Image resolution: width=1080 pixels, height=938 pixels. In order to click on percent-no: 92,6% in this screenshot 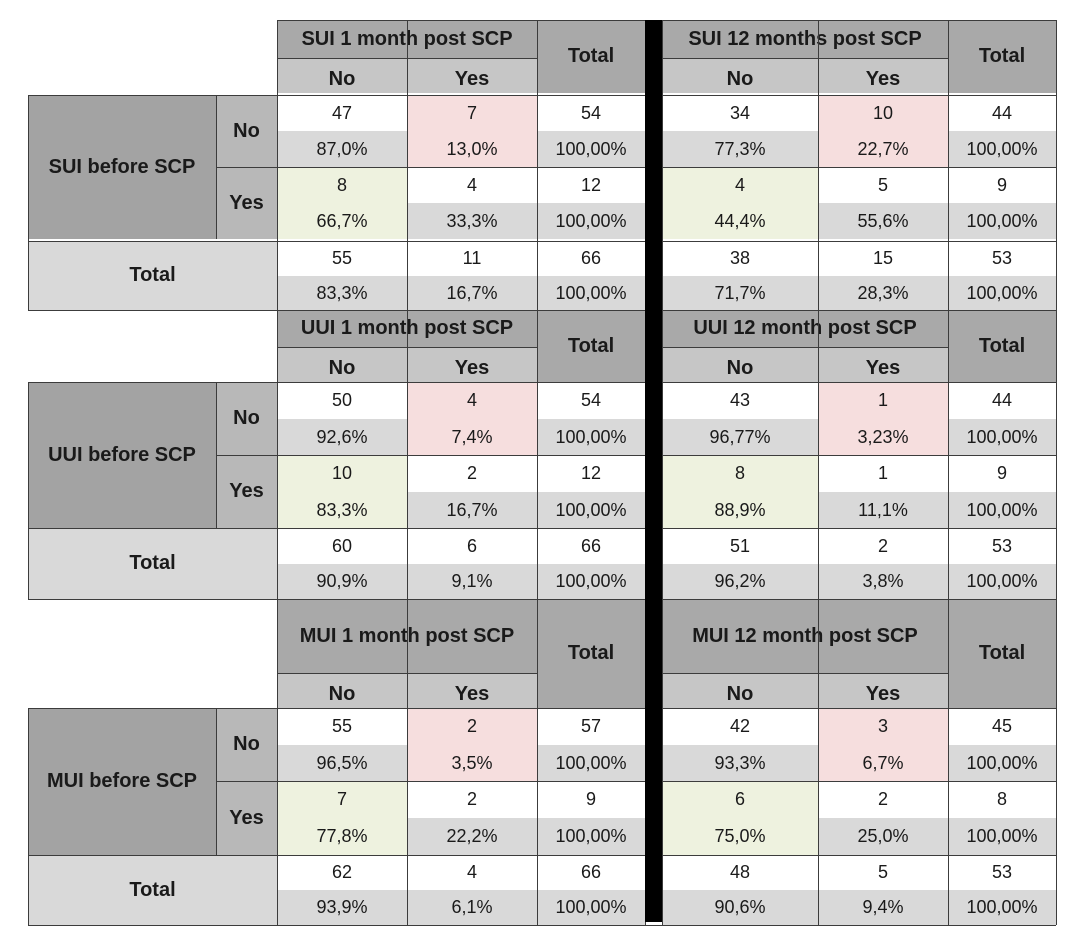, I will do `click(342, 437)`.